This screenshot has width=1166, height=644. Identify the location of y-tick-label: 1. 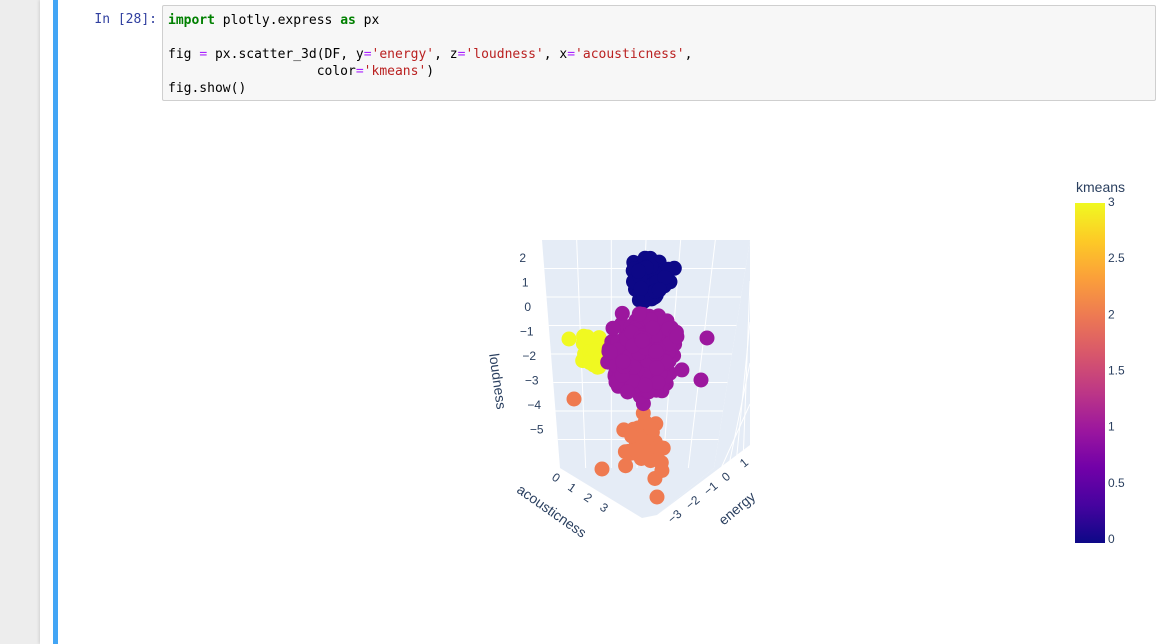
(744, 462).